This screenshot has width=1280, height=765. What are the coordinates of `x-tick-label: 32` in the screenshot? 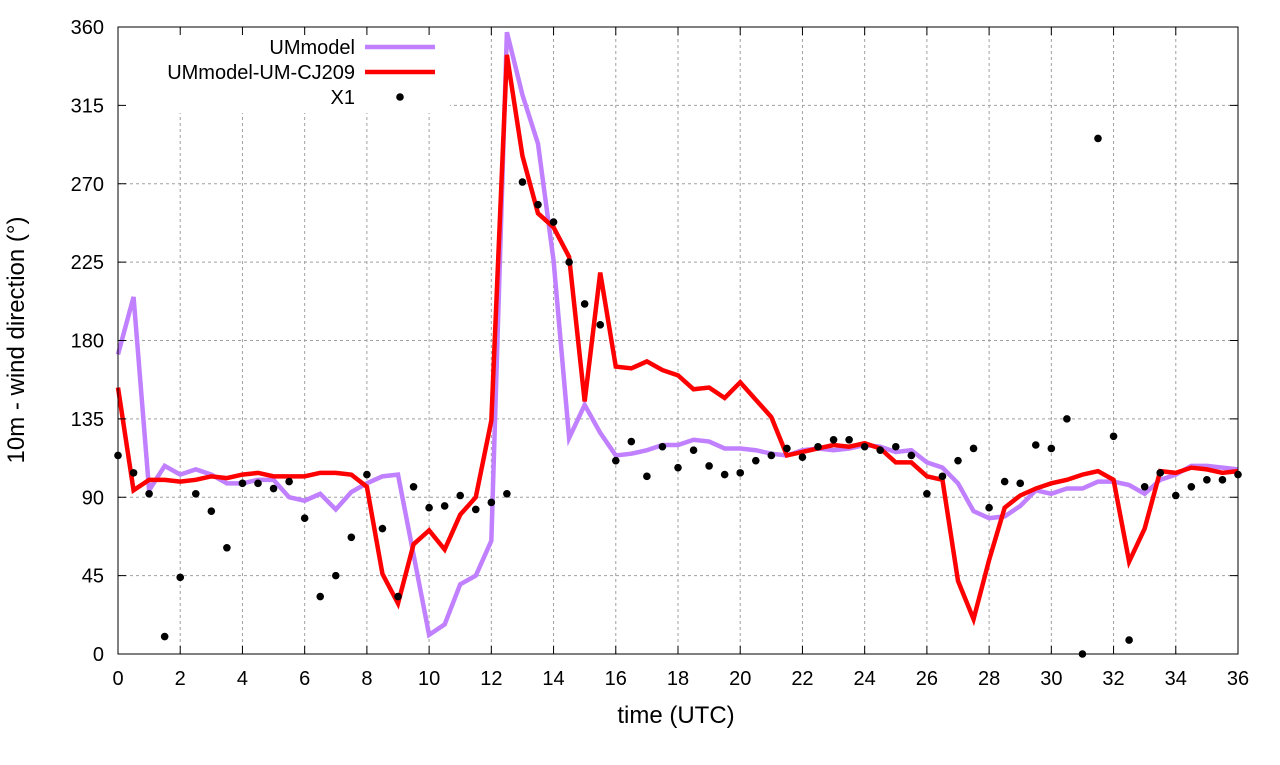 It's located at (1113, 679).